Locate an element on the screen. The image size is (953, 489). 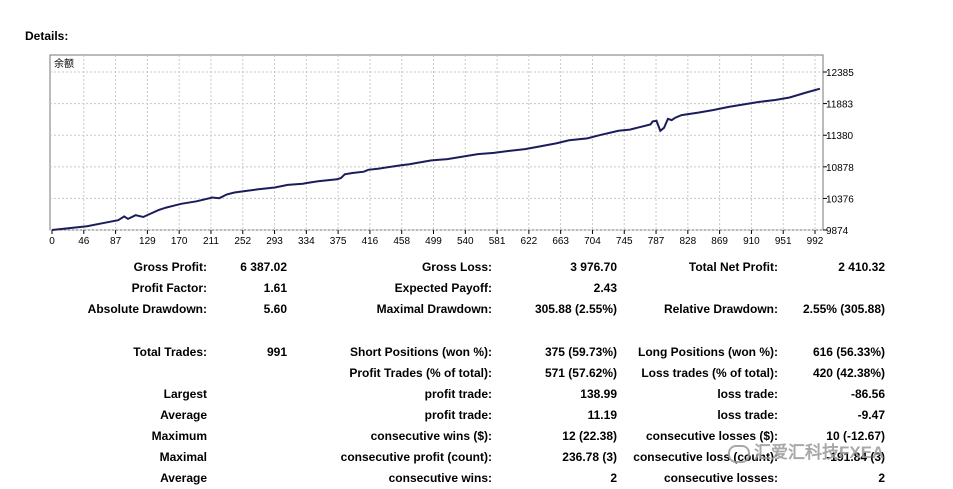
stat-label: consecutive wins ($): is located at coordinates (431, 436).